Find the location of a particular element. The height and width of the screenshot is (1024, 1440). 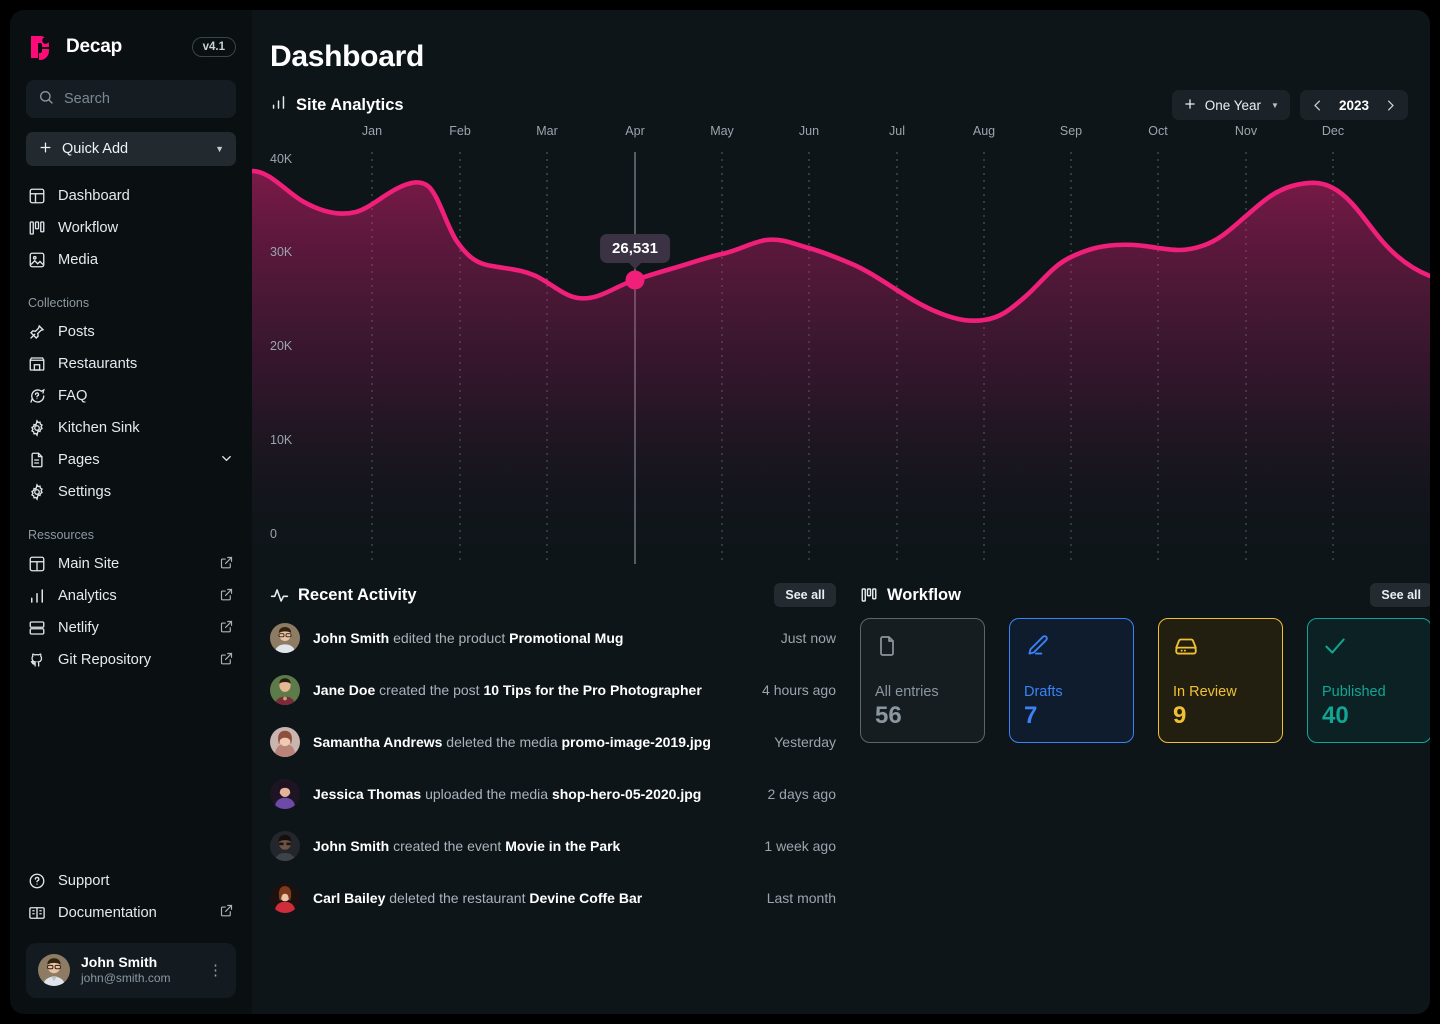

sidebar-item-documentation: Documentation is located at coordinates (131, 913).